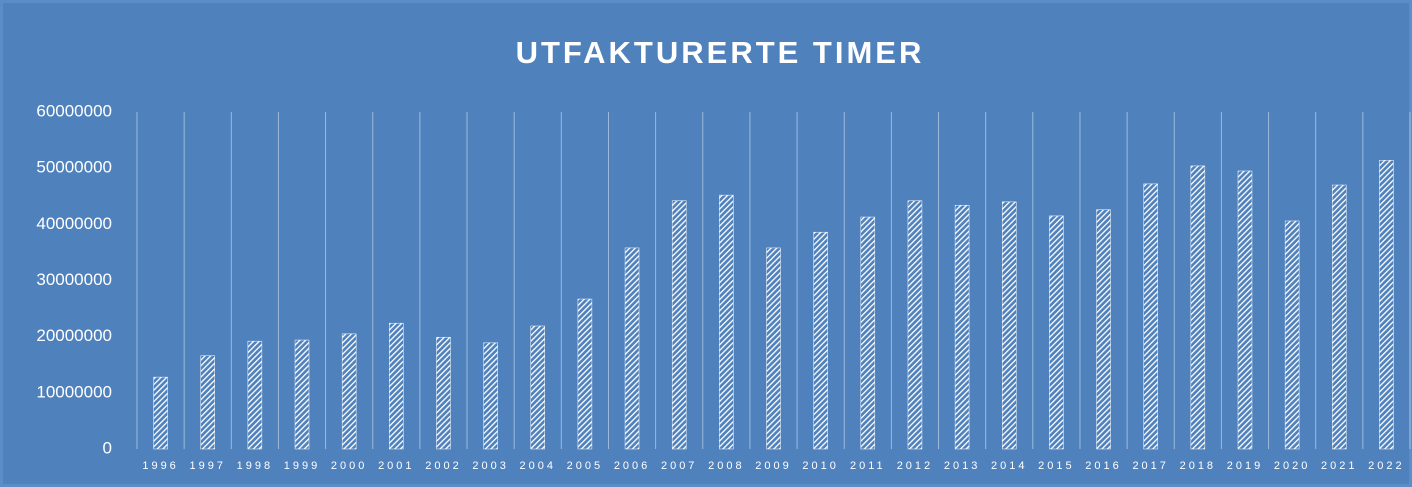 The image size is (1412, 487). What do you see at coordinates (396, 466) in the screenshot?
I see `x-tick-label: 2001` at bounding box center [396, 466].